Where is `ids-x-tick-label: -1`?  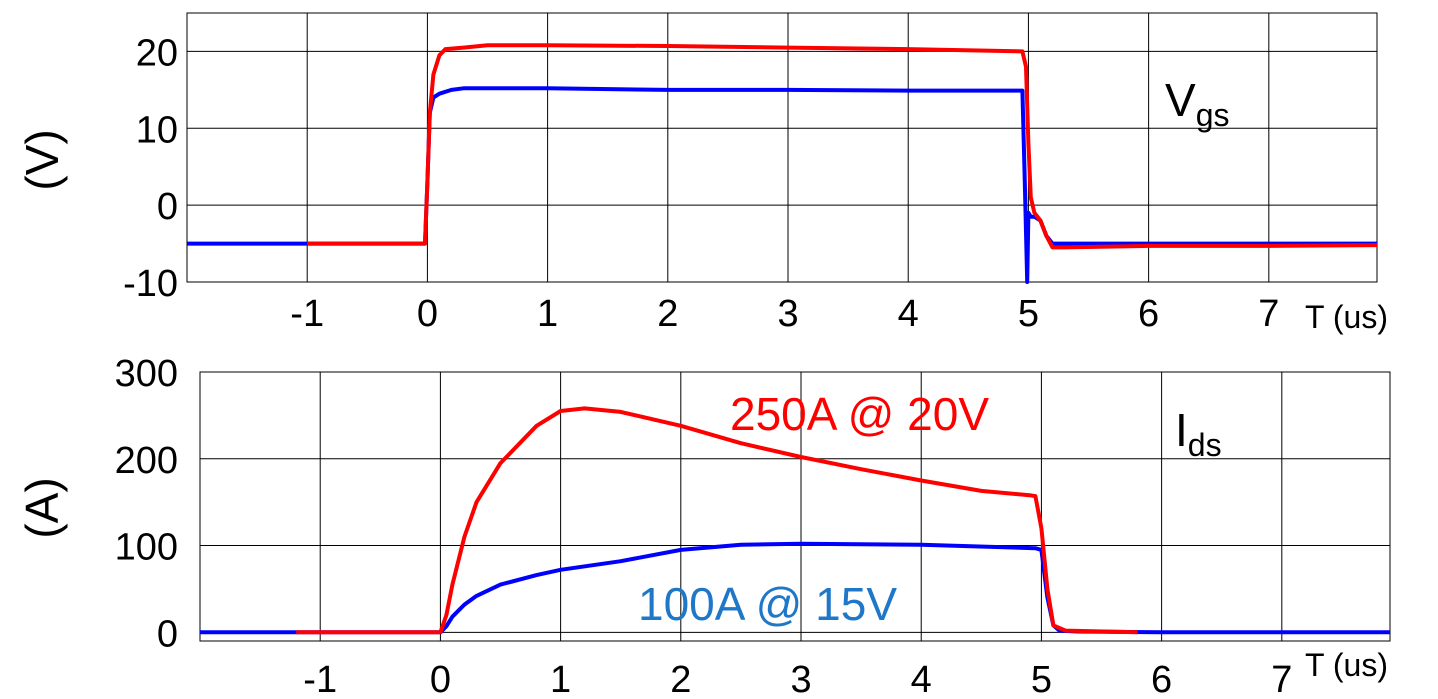 ids-x-tick-label: -1 is located at coordinates (320, 679).